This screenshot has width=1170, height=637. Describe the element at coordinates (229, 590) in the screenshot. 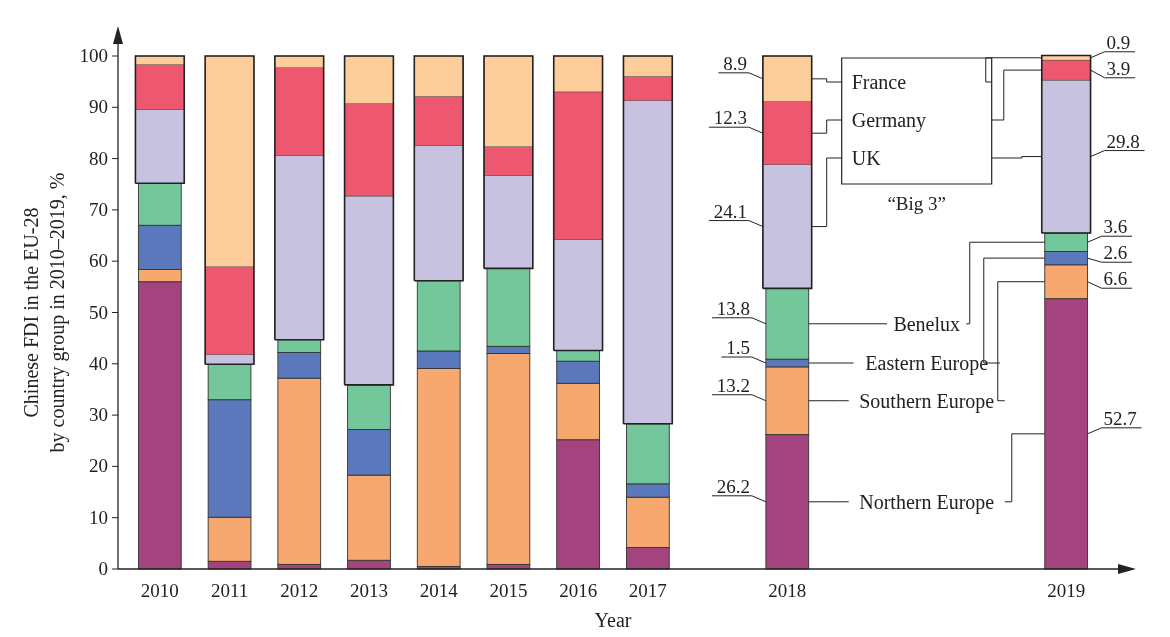

I see `x-tick-label: 2011` at that location.